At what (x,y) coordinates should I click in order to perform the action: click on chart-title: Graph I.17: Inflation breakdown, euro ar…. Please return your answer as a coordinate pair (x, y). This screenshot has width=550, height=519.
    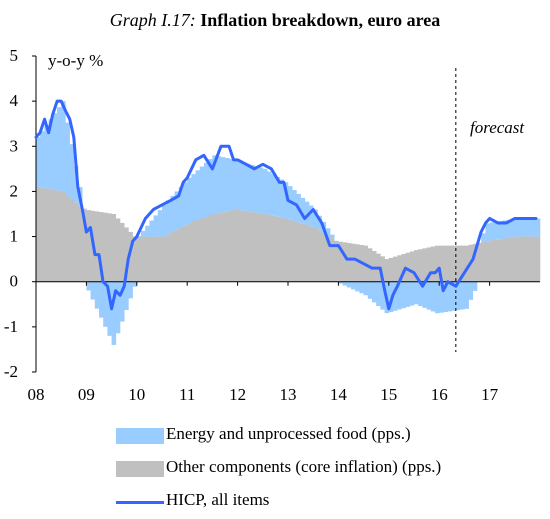
    Looking at the image, I should click on (275, 20).